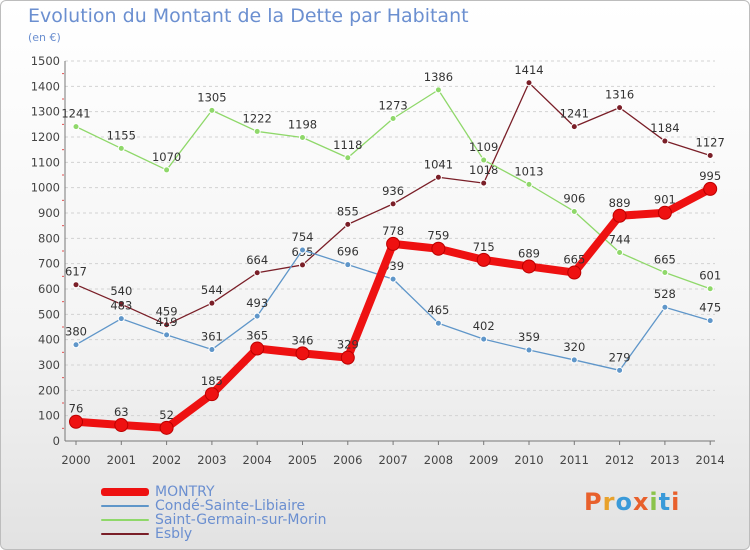 This screenshot has height=550, width=750. What do you see at coordinates (257, 460) in the screenshot?
I see `x-tick-label: 2004` at bounding box center [257, 460].